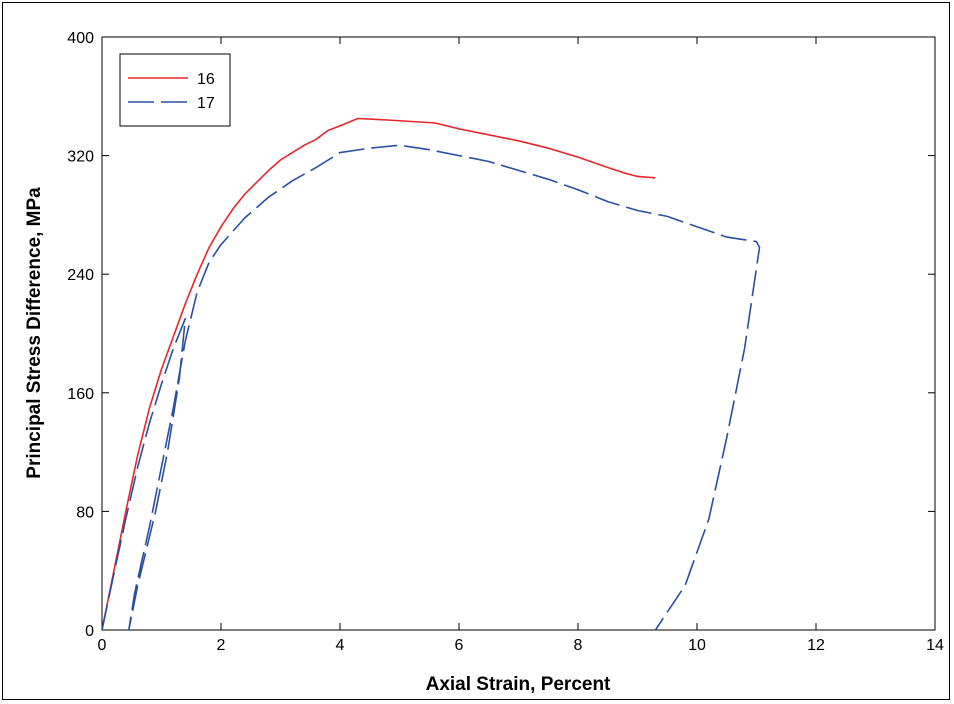 The width and height of the screenshot is (954, 704). Describe the element at coordinates (518, 684) in the screenshot. I see `x-axis-title: Axial Strain, Percent` at that location.